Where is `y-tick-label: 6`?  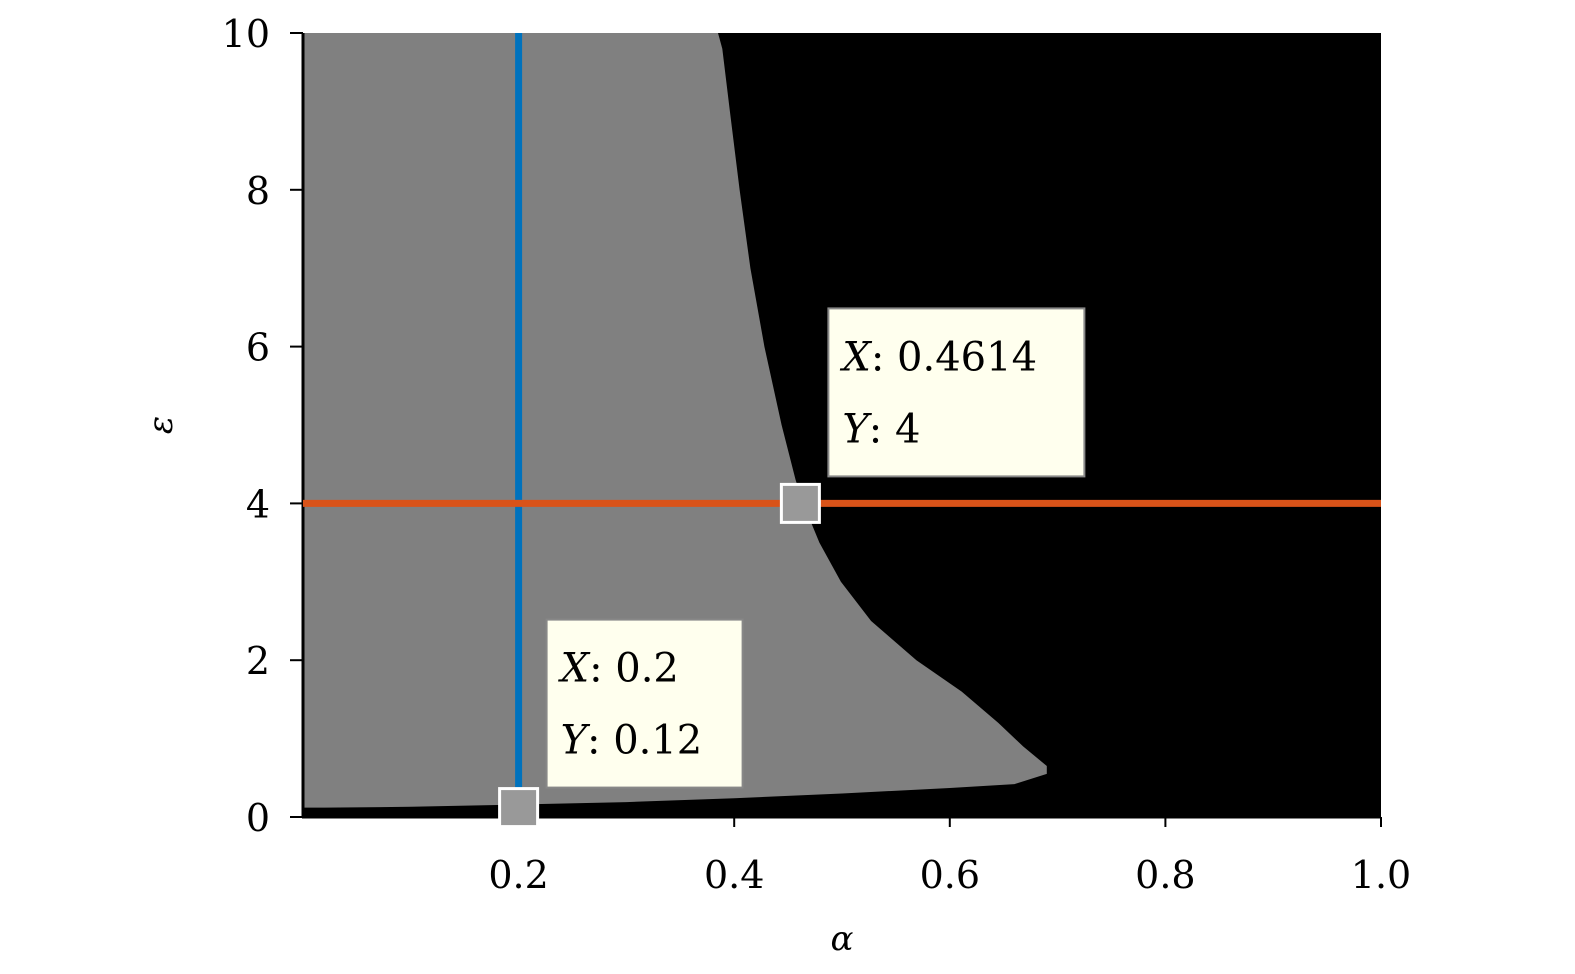 y-tick-label: 6 is located at coordinates (258, 348).